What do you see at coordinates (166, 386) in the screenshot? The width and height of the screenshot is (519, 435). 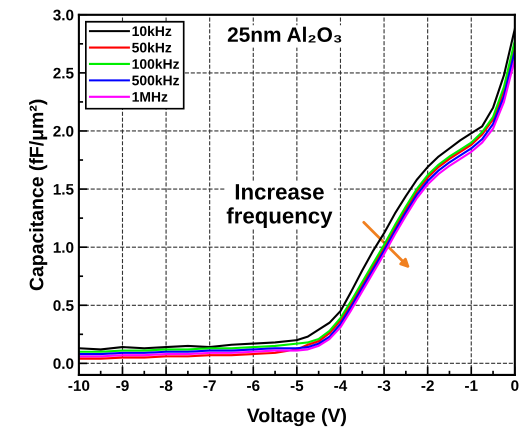 I see `x-tick-label: -8` at bounding box center [166, 386].